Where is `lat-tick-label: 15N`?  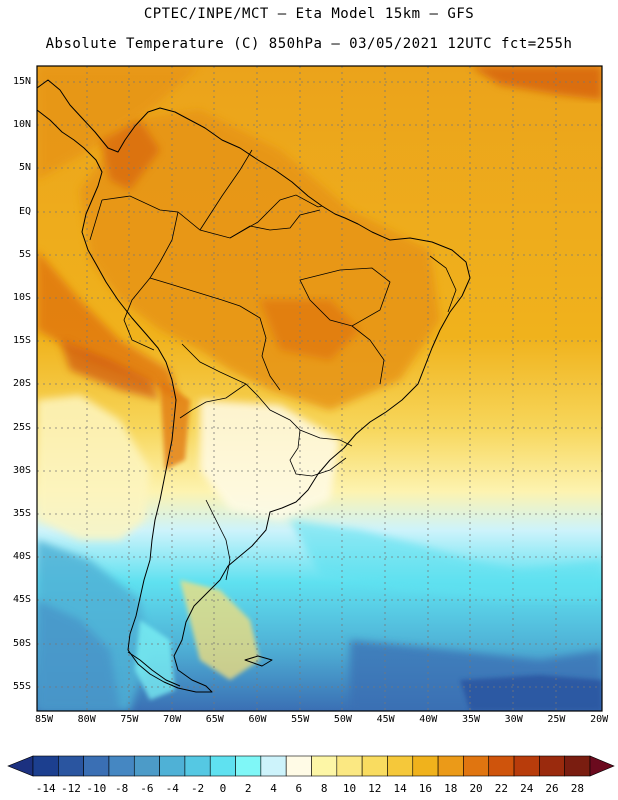 lat-tick-label: 15N is located at coordinates (21, 81).